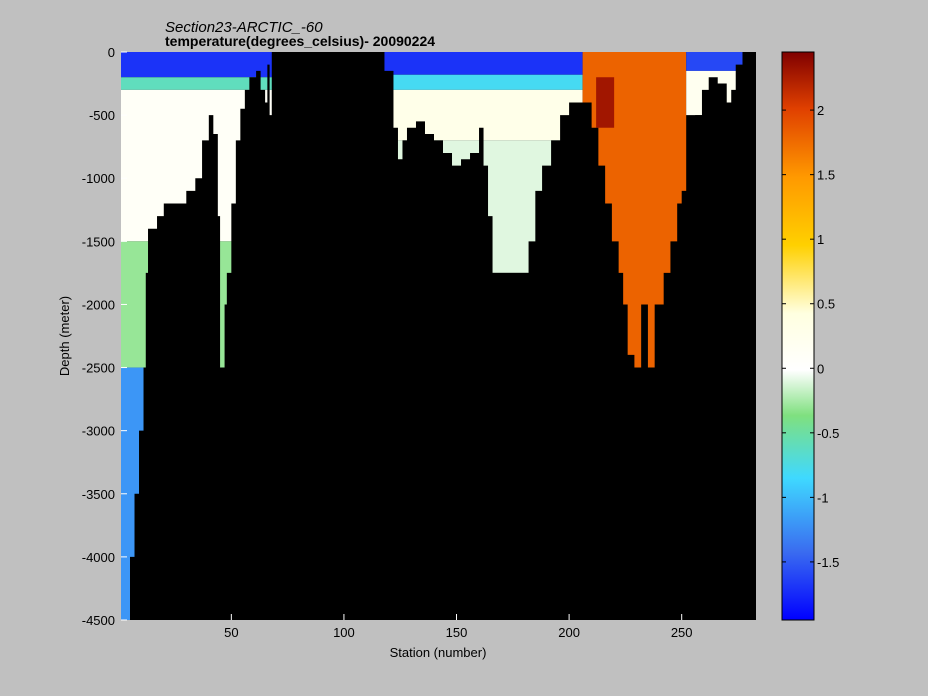 Image resolution: width=928 pixels, height=696 pixels. What do you see at coordinates (820, 368) in the screenshot?
I see `colorbar-tick-label: 0` at bounding box center [820, 368].